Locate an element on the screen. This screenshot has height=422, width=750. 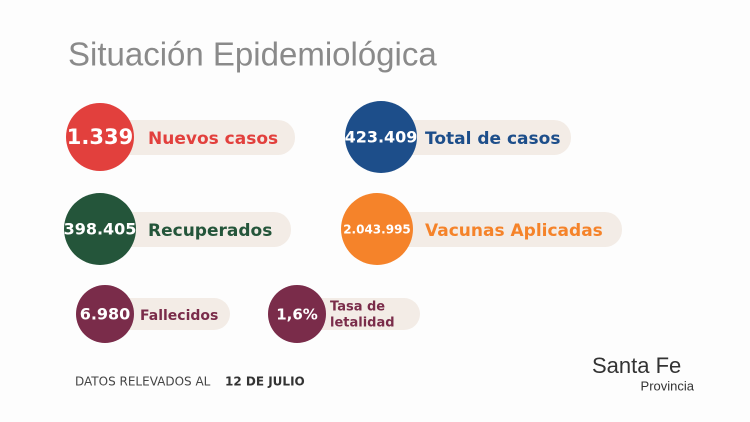
stat-label: Tasa de is located at coordinates (357, 307).